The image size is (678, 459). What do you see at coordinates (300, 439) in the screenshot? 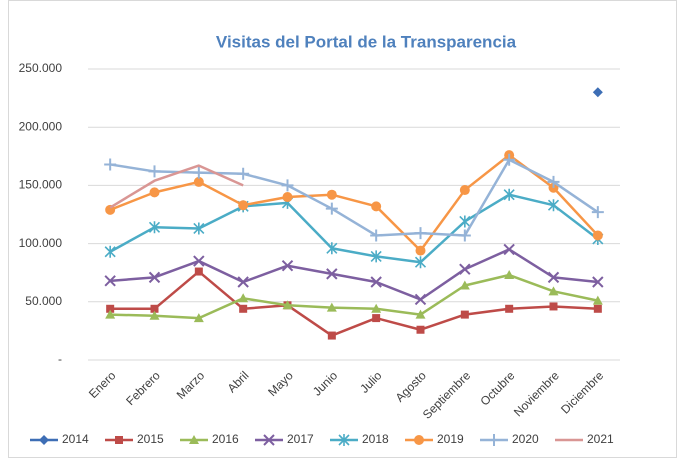
I see `legend-label: 2017` at bounding box center [300, 439].